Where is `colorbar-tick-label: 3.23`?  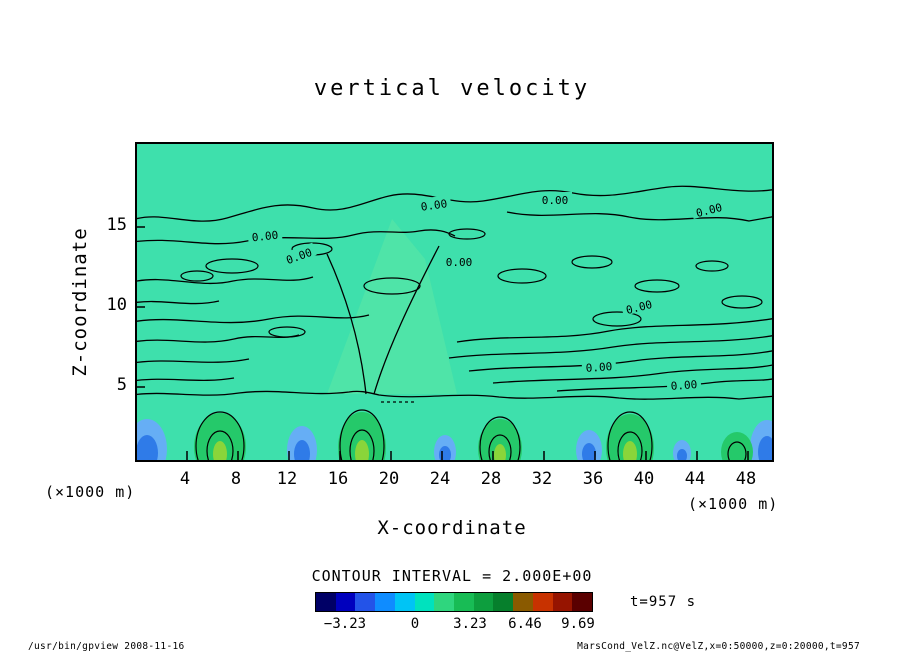
colorbar-tick-label: 3.23 is located at coordinates (470, 624).